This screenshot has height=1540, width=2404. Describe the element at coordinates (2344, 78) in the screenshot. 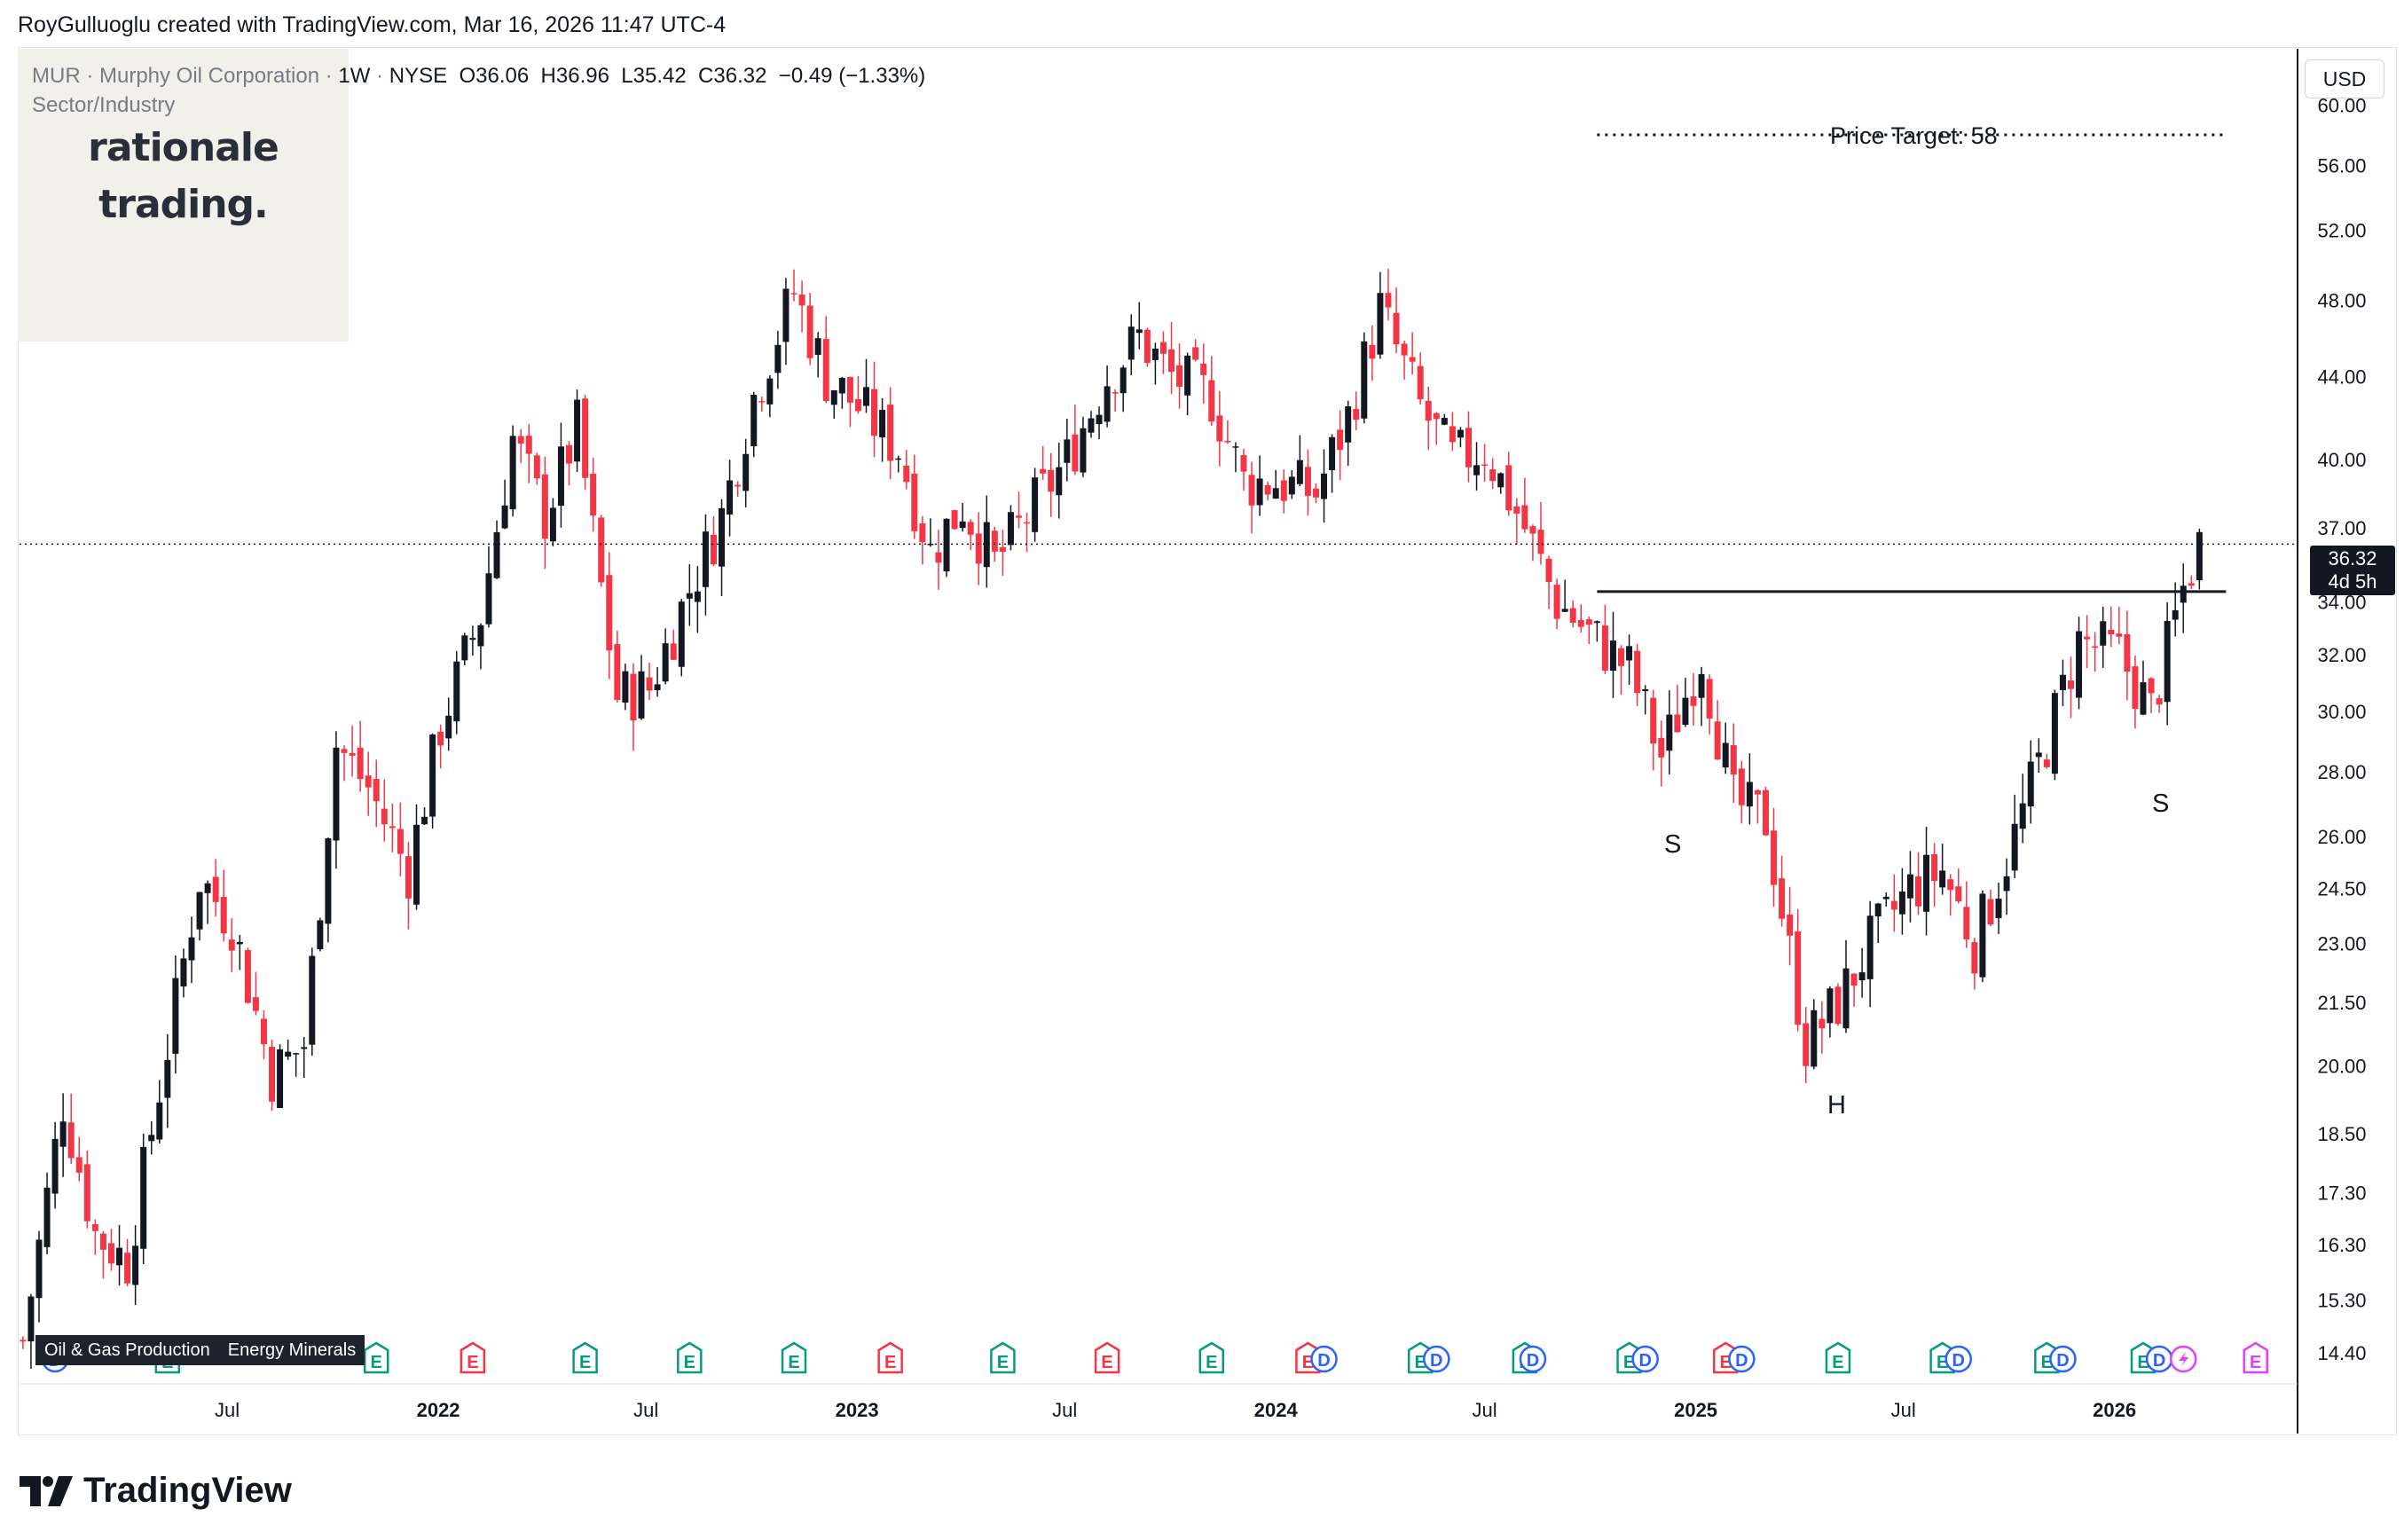

I see `currency-button: USD` at that location.